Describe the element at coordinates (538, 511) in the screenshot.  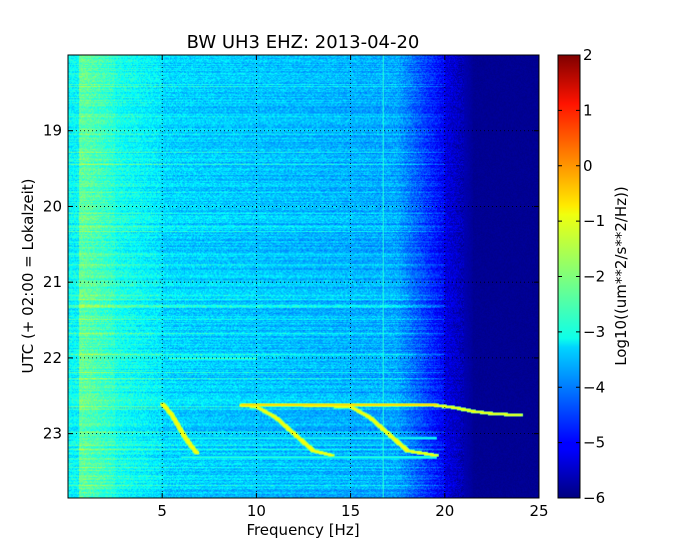
I see `x-tick-label: 25` at that location.